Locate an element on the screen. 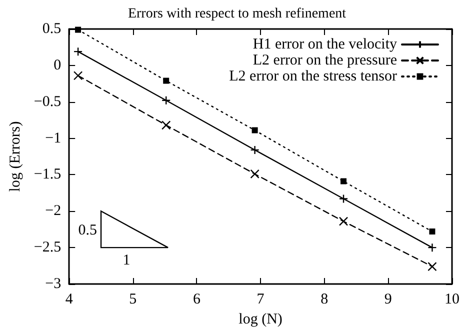 Image resolution: width=474 pixels, height=336 pixels. x-tick-label: 10 is located at coordinates (452, 300).